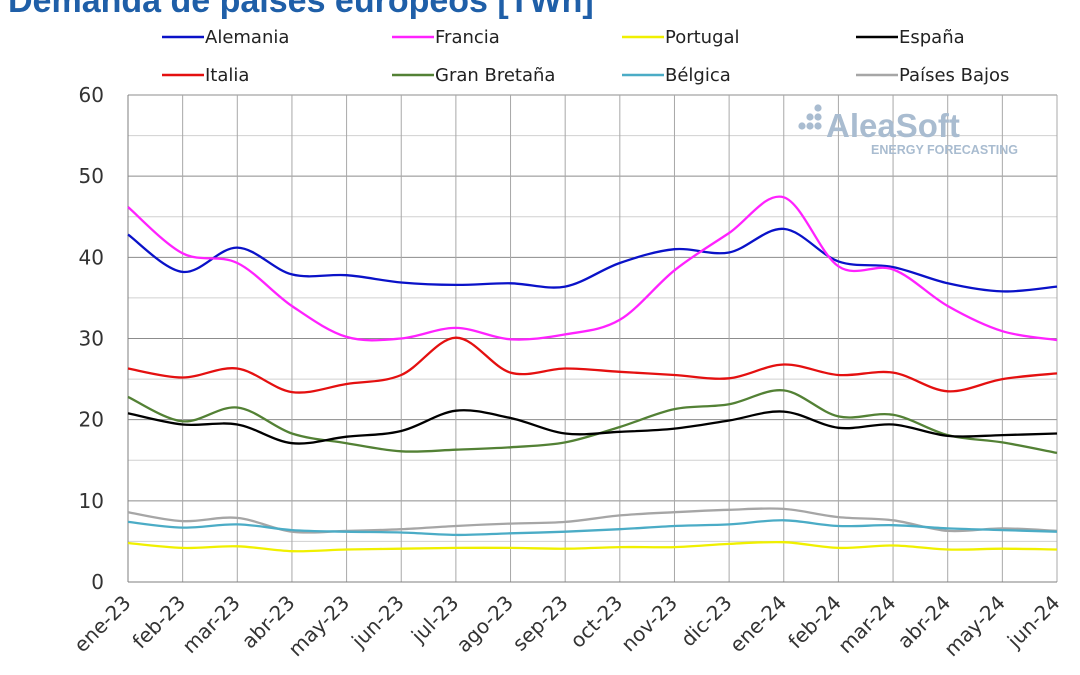 The image size is (1080, 675). What do you see at coordinates (944, 150) in the screenshot?
I see `watermark-tagline: ENERGY FORECASTING` at bounding box center [944, 150].